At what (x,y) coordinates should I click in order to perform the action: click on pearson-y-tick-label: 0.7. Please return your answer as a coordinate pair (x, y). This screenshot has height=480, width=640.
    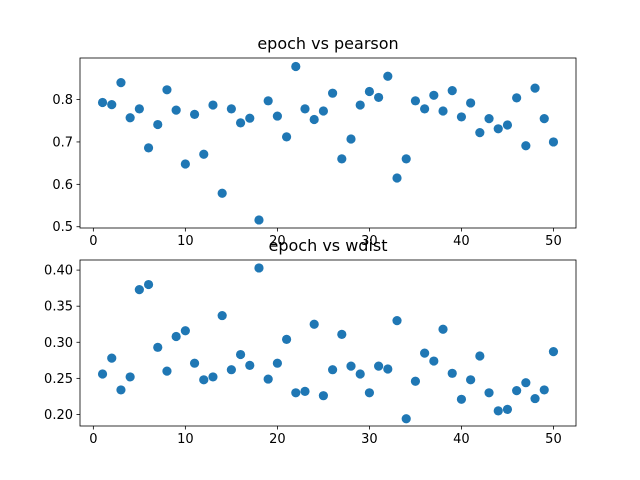
    Looking at the image, I should click on (62, 142).